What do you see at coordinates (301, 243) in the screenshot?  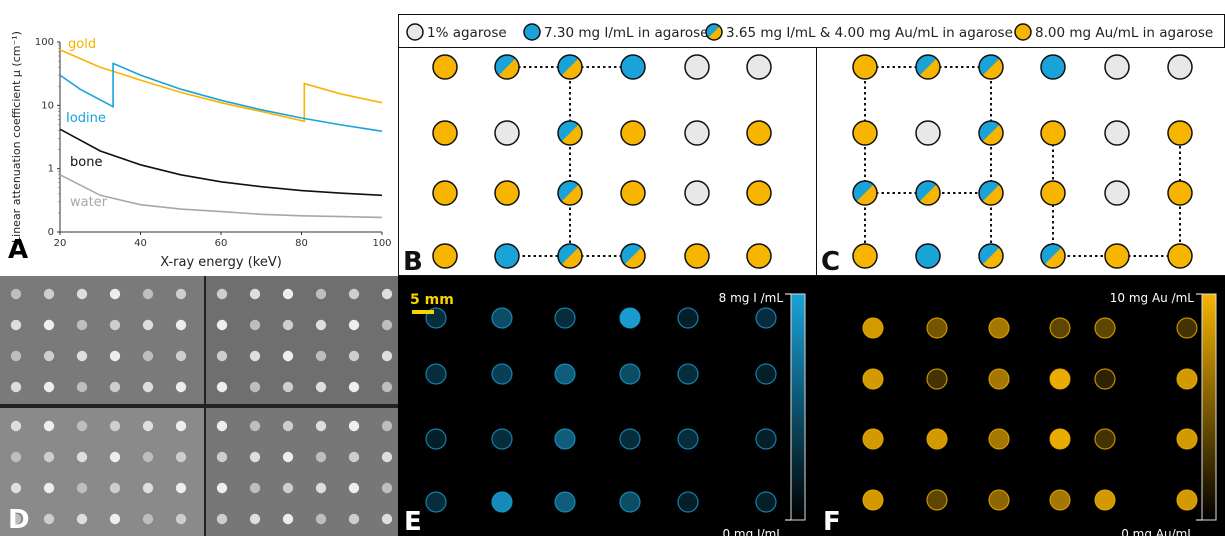 I see `x-tick-label: 80` at bounding box center [301, 243].